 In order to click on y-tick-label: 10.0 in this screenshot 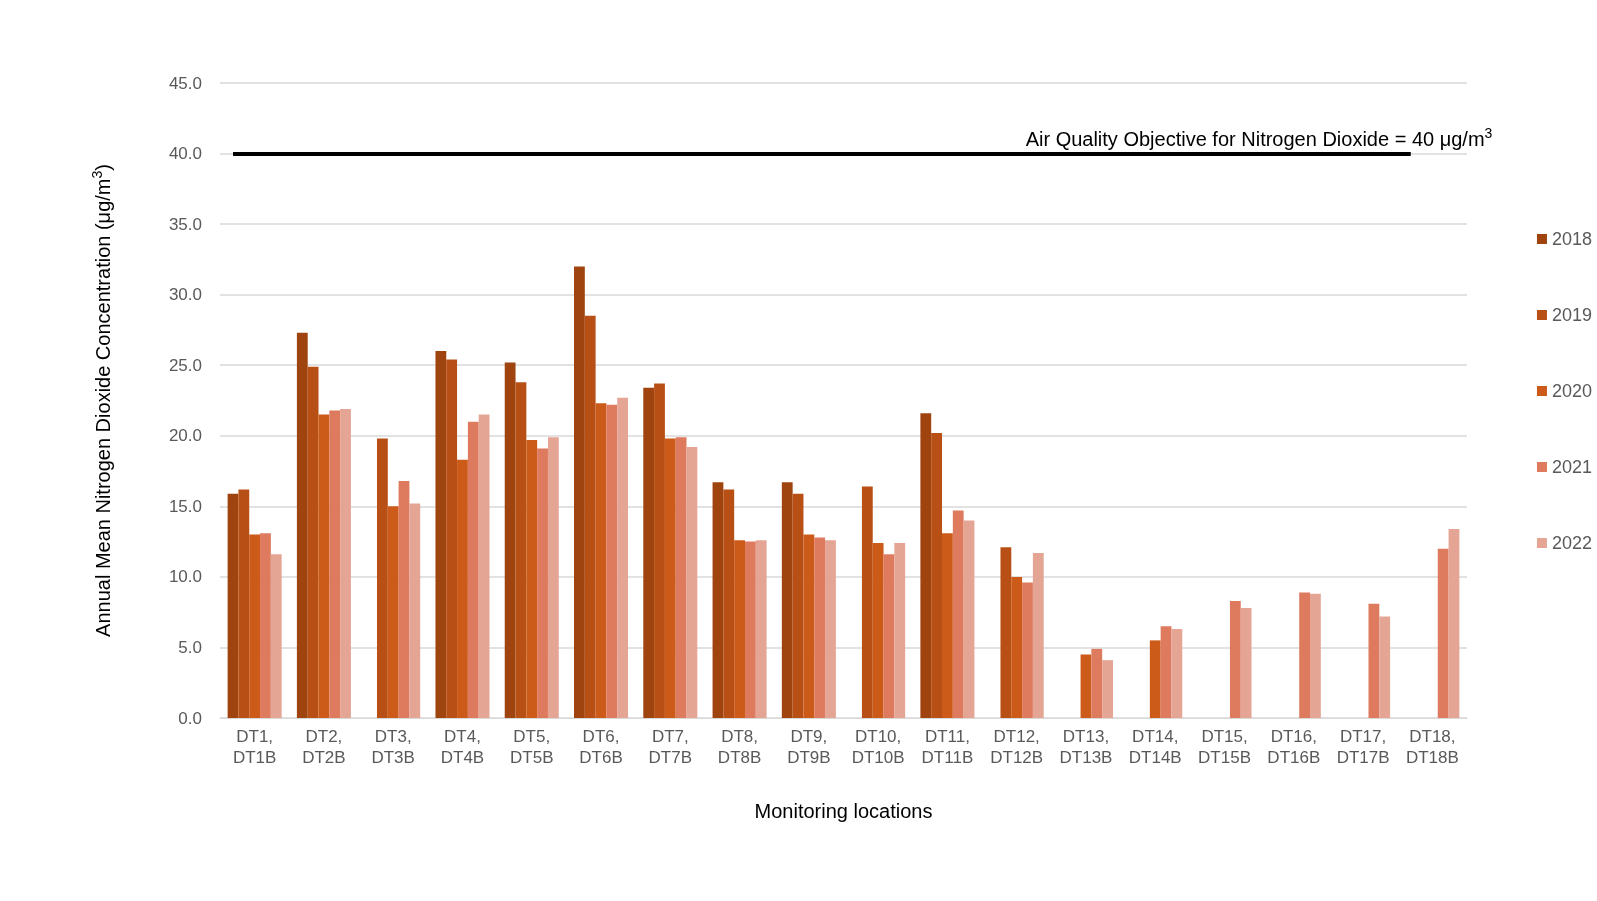, I will do `click(185, 577)`.